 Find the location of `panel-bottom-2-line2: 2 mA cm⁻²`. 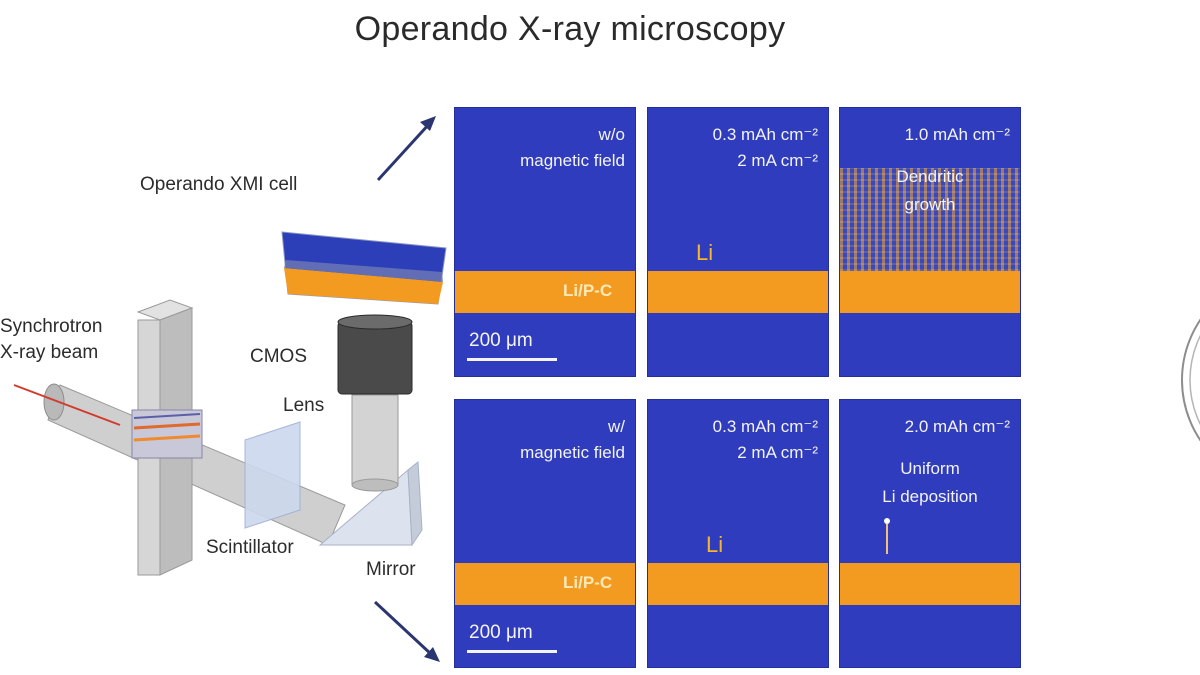

panel-bottom-2-line2: 2 mA cm⁻² is located at coordinates (777, 452).